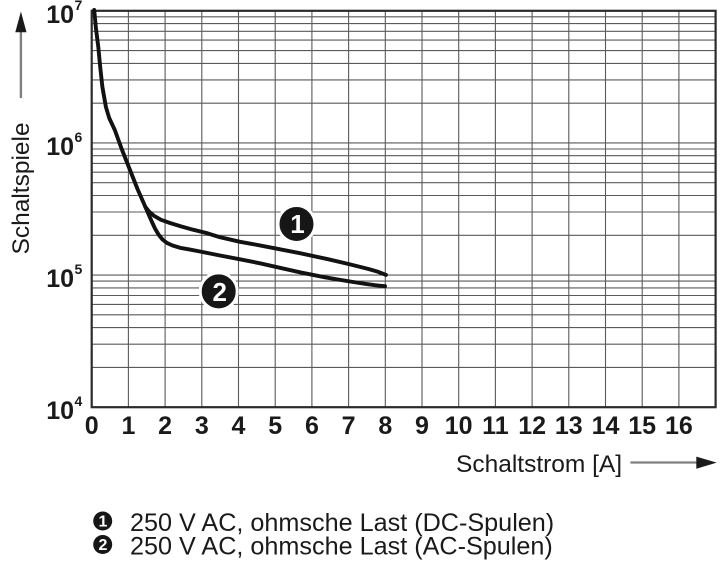 The width and height of the screenshot is (720, 568). I want to click on svg-text:250 V AC, ohmsche Last (AC-Spu: 250 V AC, ohmsche Last (AC-Spulen), so click(341, 547).